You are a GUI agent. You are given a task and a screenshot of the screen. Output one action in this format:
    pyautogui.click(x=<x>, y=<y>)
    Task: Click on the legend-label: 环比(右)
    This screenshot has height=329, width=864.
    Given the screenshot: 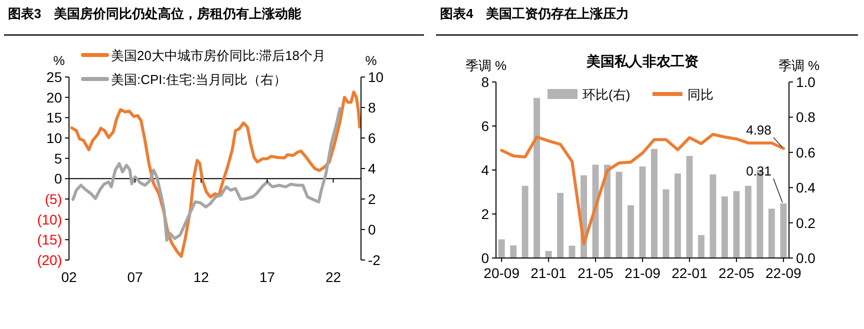 What is the action you would take?
    pyautogui.click(x=606, y=94)
    